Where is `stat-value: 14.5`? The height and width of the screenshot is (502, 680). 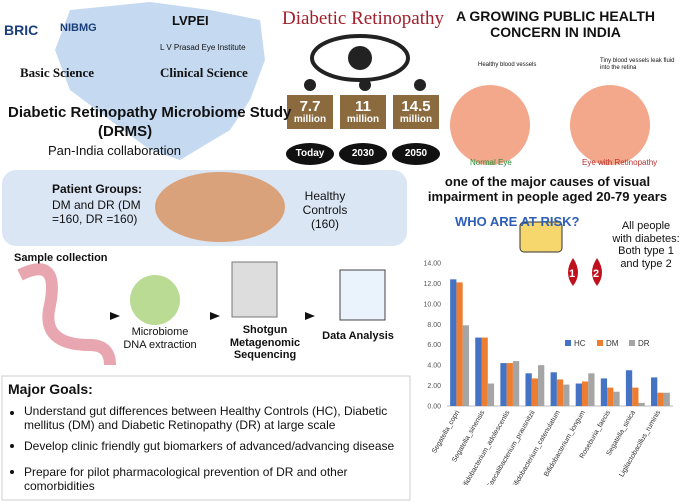 stat-value: 14.5 is located at coordinates (416, 106).